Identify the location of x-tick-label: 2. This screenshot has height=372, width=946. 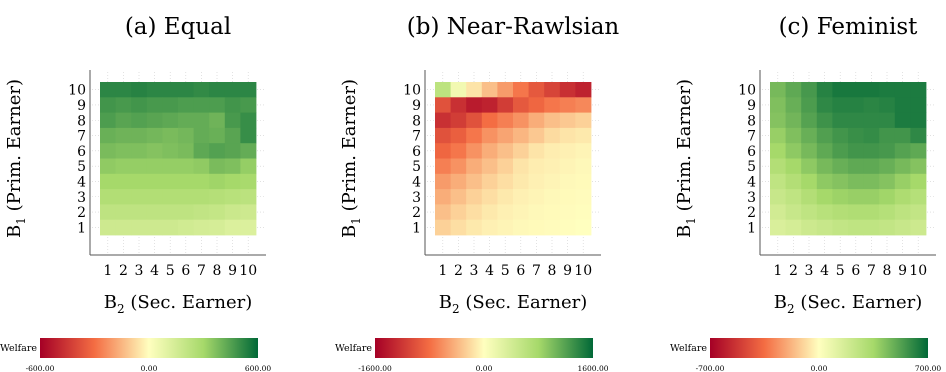
(458, 271).